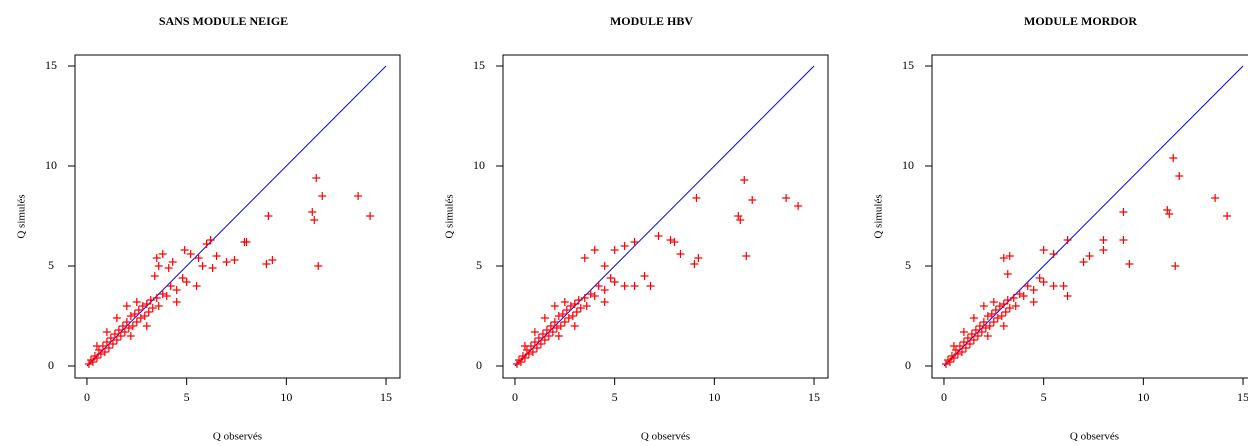 This screenshot has height=446, width=1248. Describe the element at coordinates (51, 265) in the screenshot. I see `y-tick-label: 5` at that location.